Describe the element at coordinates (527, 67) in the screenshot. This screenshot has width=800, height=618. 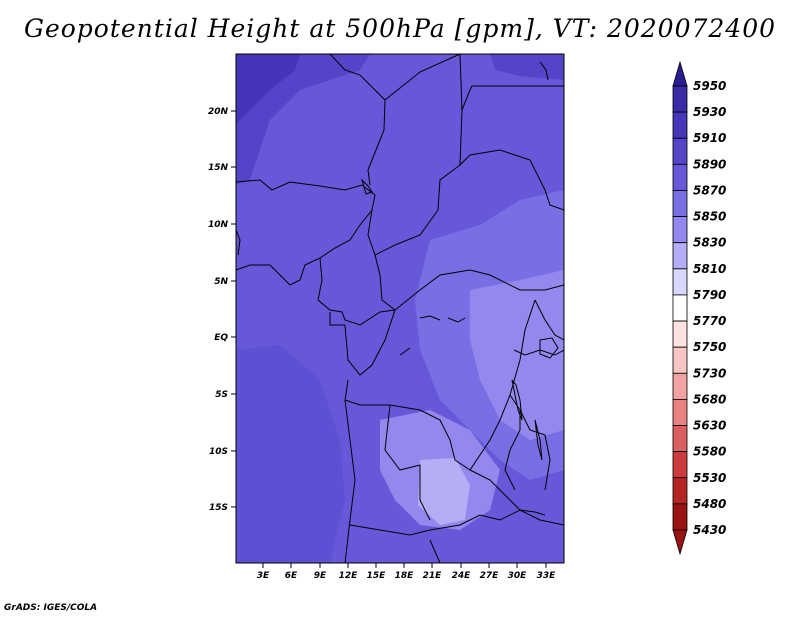
I see `field-5890-ne` at that location.